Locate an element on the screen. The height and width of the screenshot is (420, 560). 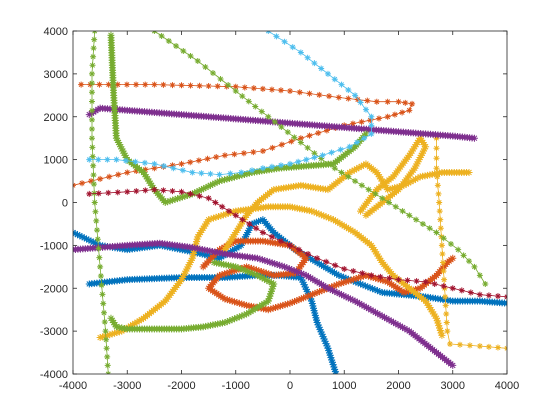
y-tick-label: 2000 is located at coordinates (56, 118).